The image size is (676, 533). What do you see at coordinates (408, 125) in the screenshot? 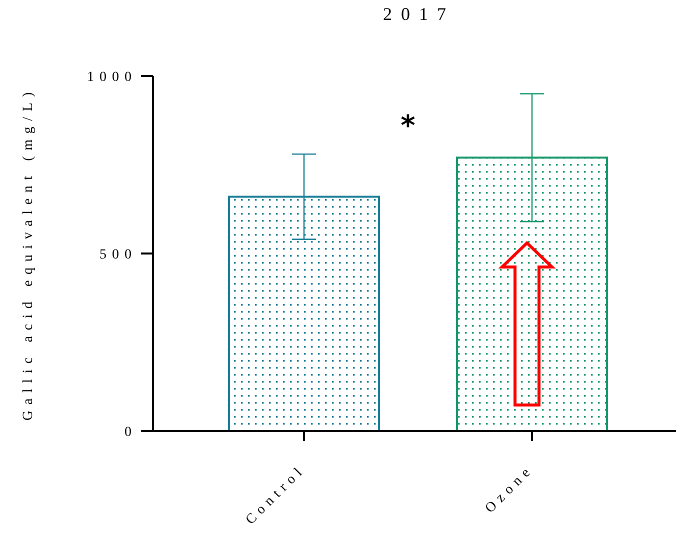
I see `annotation: *` at bounding box center [408, 125].